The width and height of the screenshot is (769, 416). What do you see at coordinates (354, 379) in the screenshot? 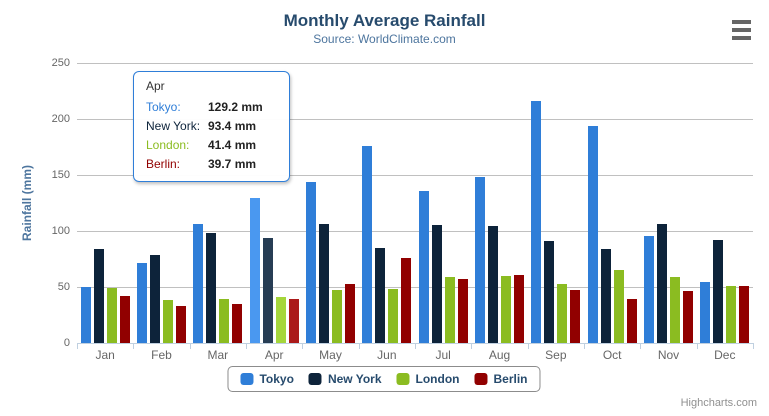
I see `legend-item-label: New York` at bounding box center [354, 379].